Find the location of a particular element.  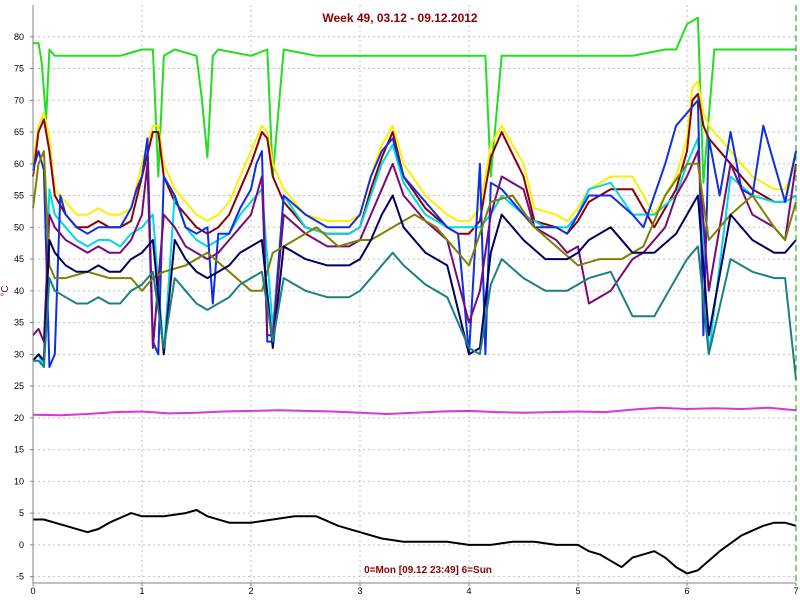

x-tick-label: 2 is located at coordinates (250, 591).